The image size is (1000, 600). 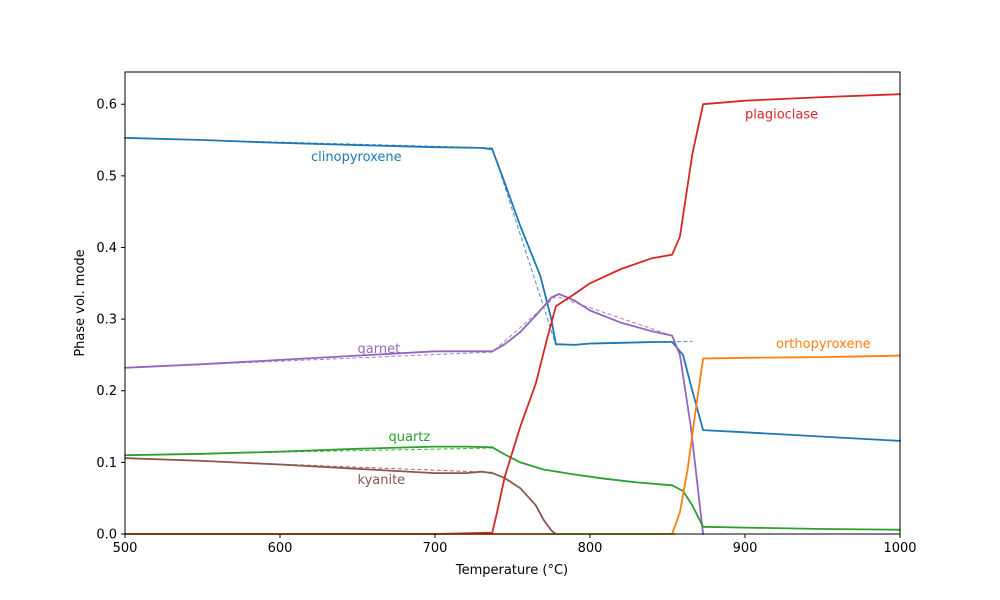 What do you see at coordinates (106, 176) in the screenshot?
I see `y-tick-label: 0.5` at bounding box center [106, 176].